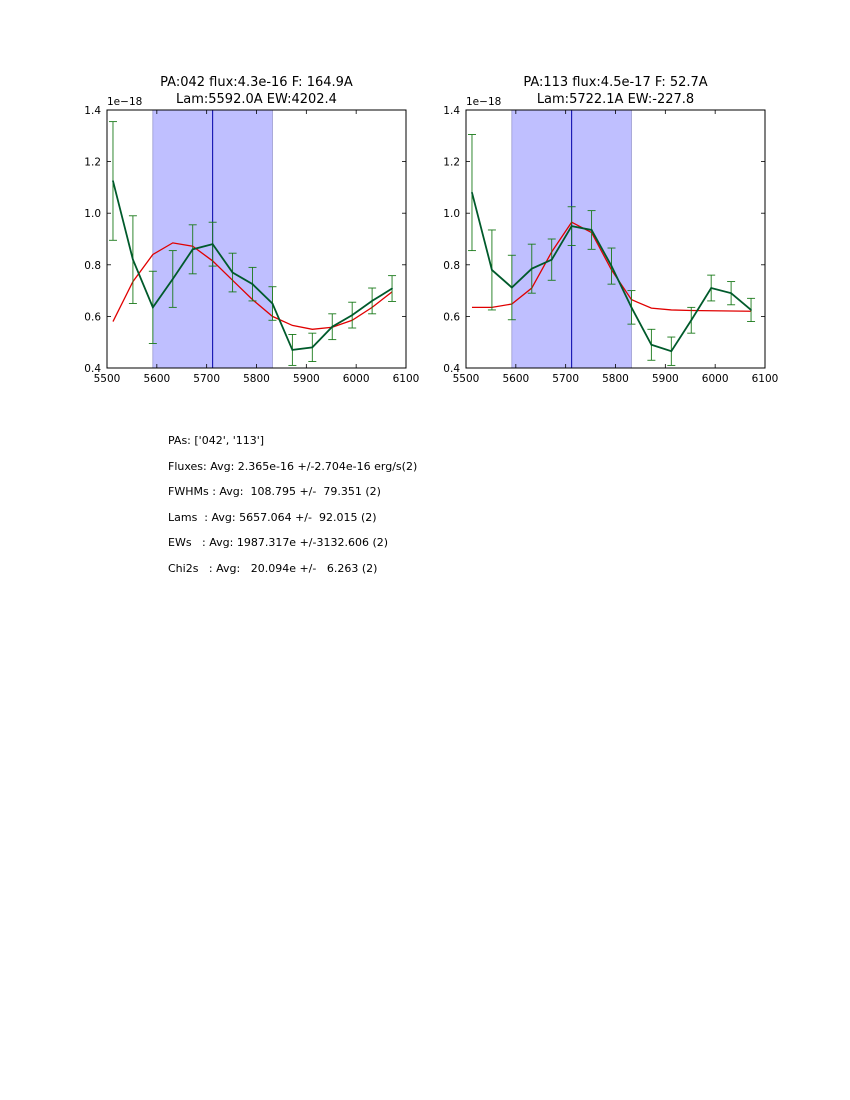 The image size is (850, 1100). What do you see at coordinates (278, 543) in the screenshot?
I see `stats-ews: EWs : Avg: 1987.317e +/-3132.606 (2)` at bounding box center [278, 543].